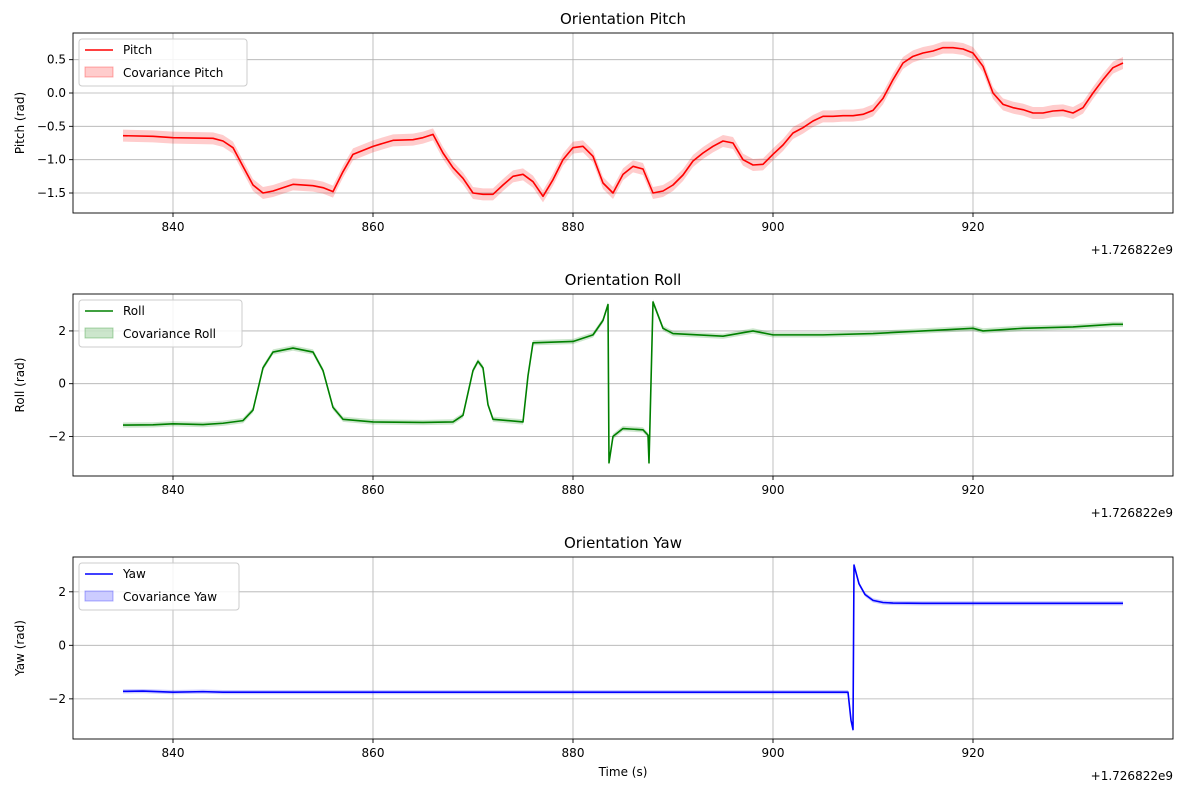 This screenshot has width=1190, height=790. I want to click on legend-label: Yaw, so click(134, 574).